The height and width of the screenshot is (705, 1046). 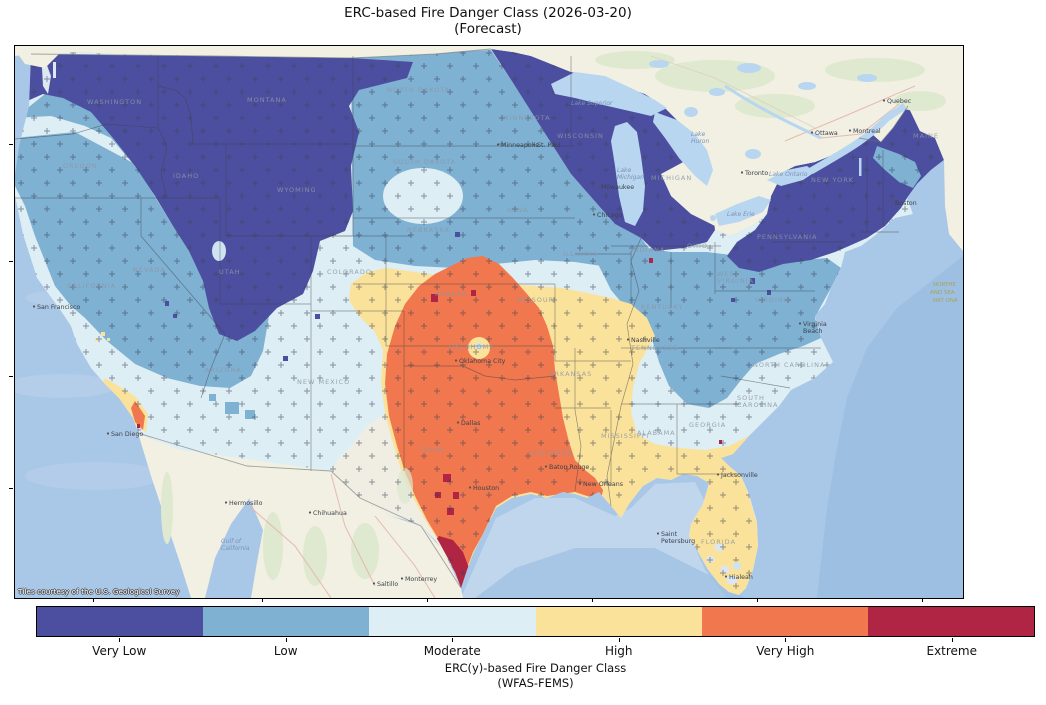 I want to click on map-label: COLORADO, so click(x=349, y=272).